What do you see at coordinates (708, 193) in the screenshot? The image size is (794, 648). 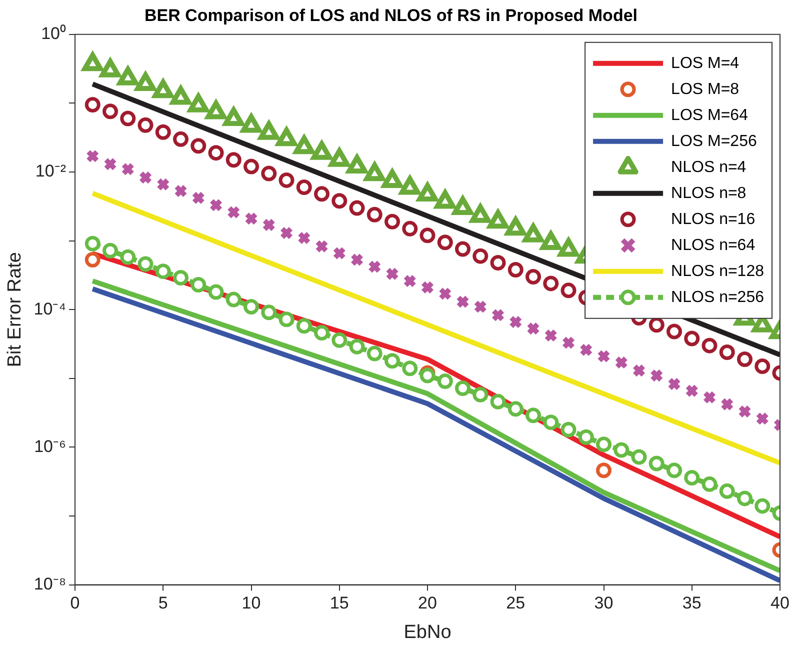 I see `legend-label: NLOS n=8` at bounding box center [708, 193].